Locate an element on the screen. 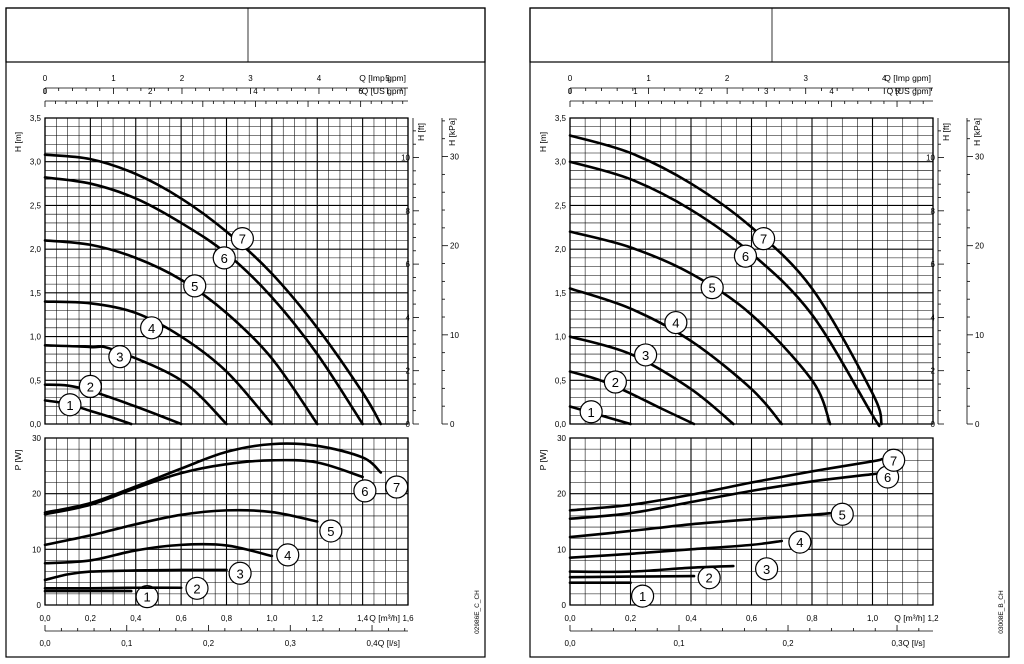 This screenshot has height=664, width=1024. head-curve-label-2: 2 is located at coordinates (615, 382).